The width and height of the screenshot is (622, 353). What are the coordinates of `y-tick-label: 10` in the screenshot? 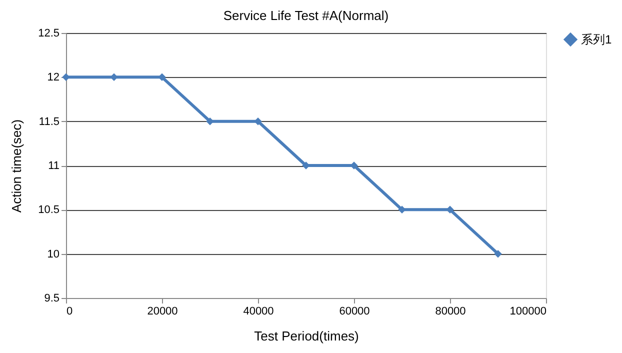 It's located at (53, 254).